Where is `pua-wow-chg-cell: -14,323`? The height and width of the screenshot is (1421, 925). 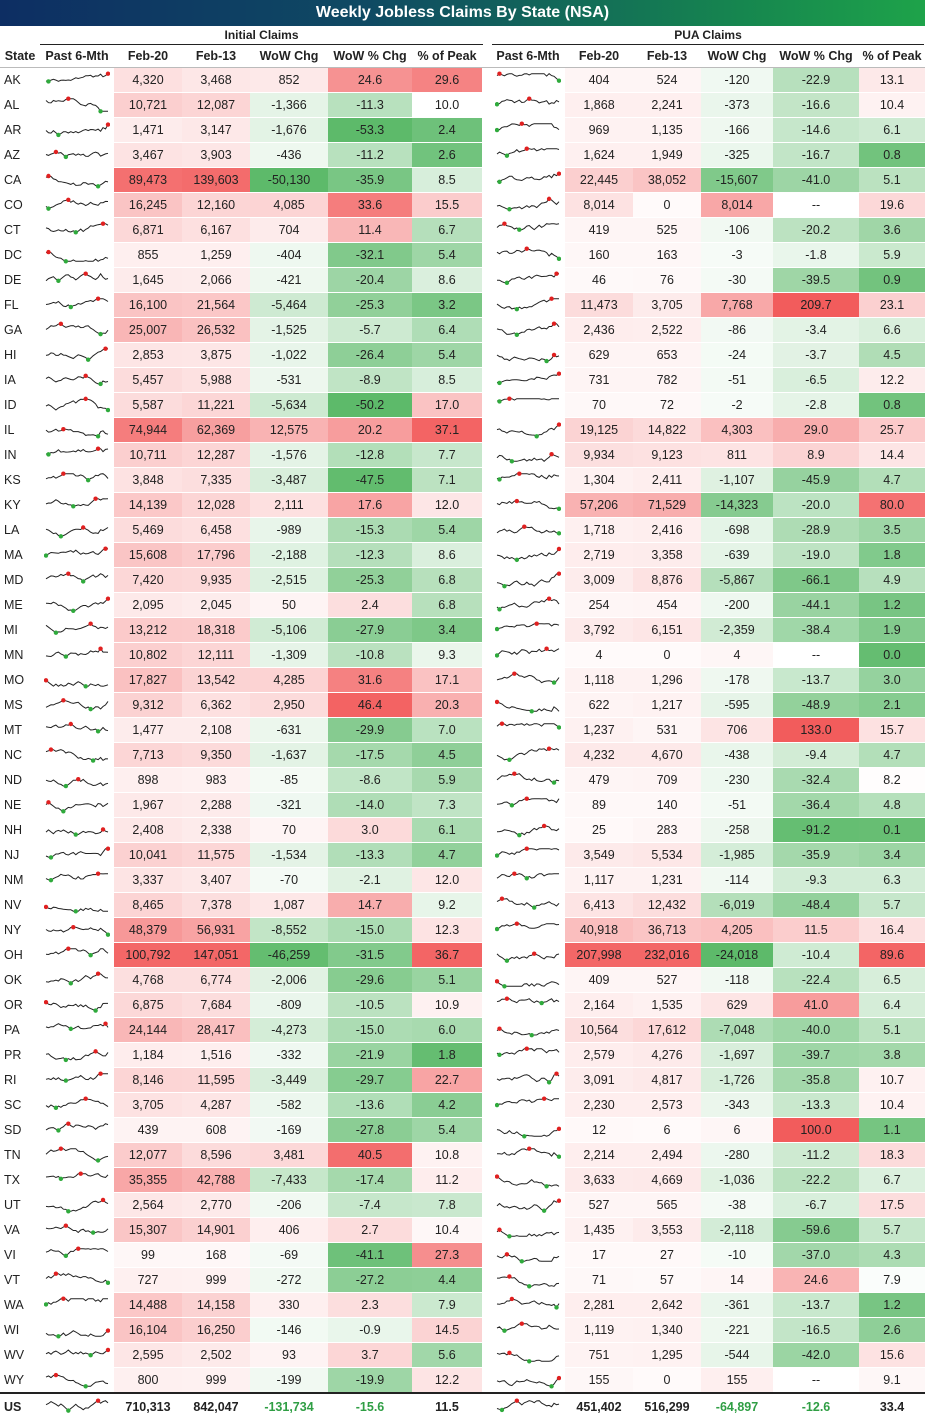
pua-wow-chg-cell: -14,323 is located at coordinates (737, 505).